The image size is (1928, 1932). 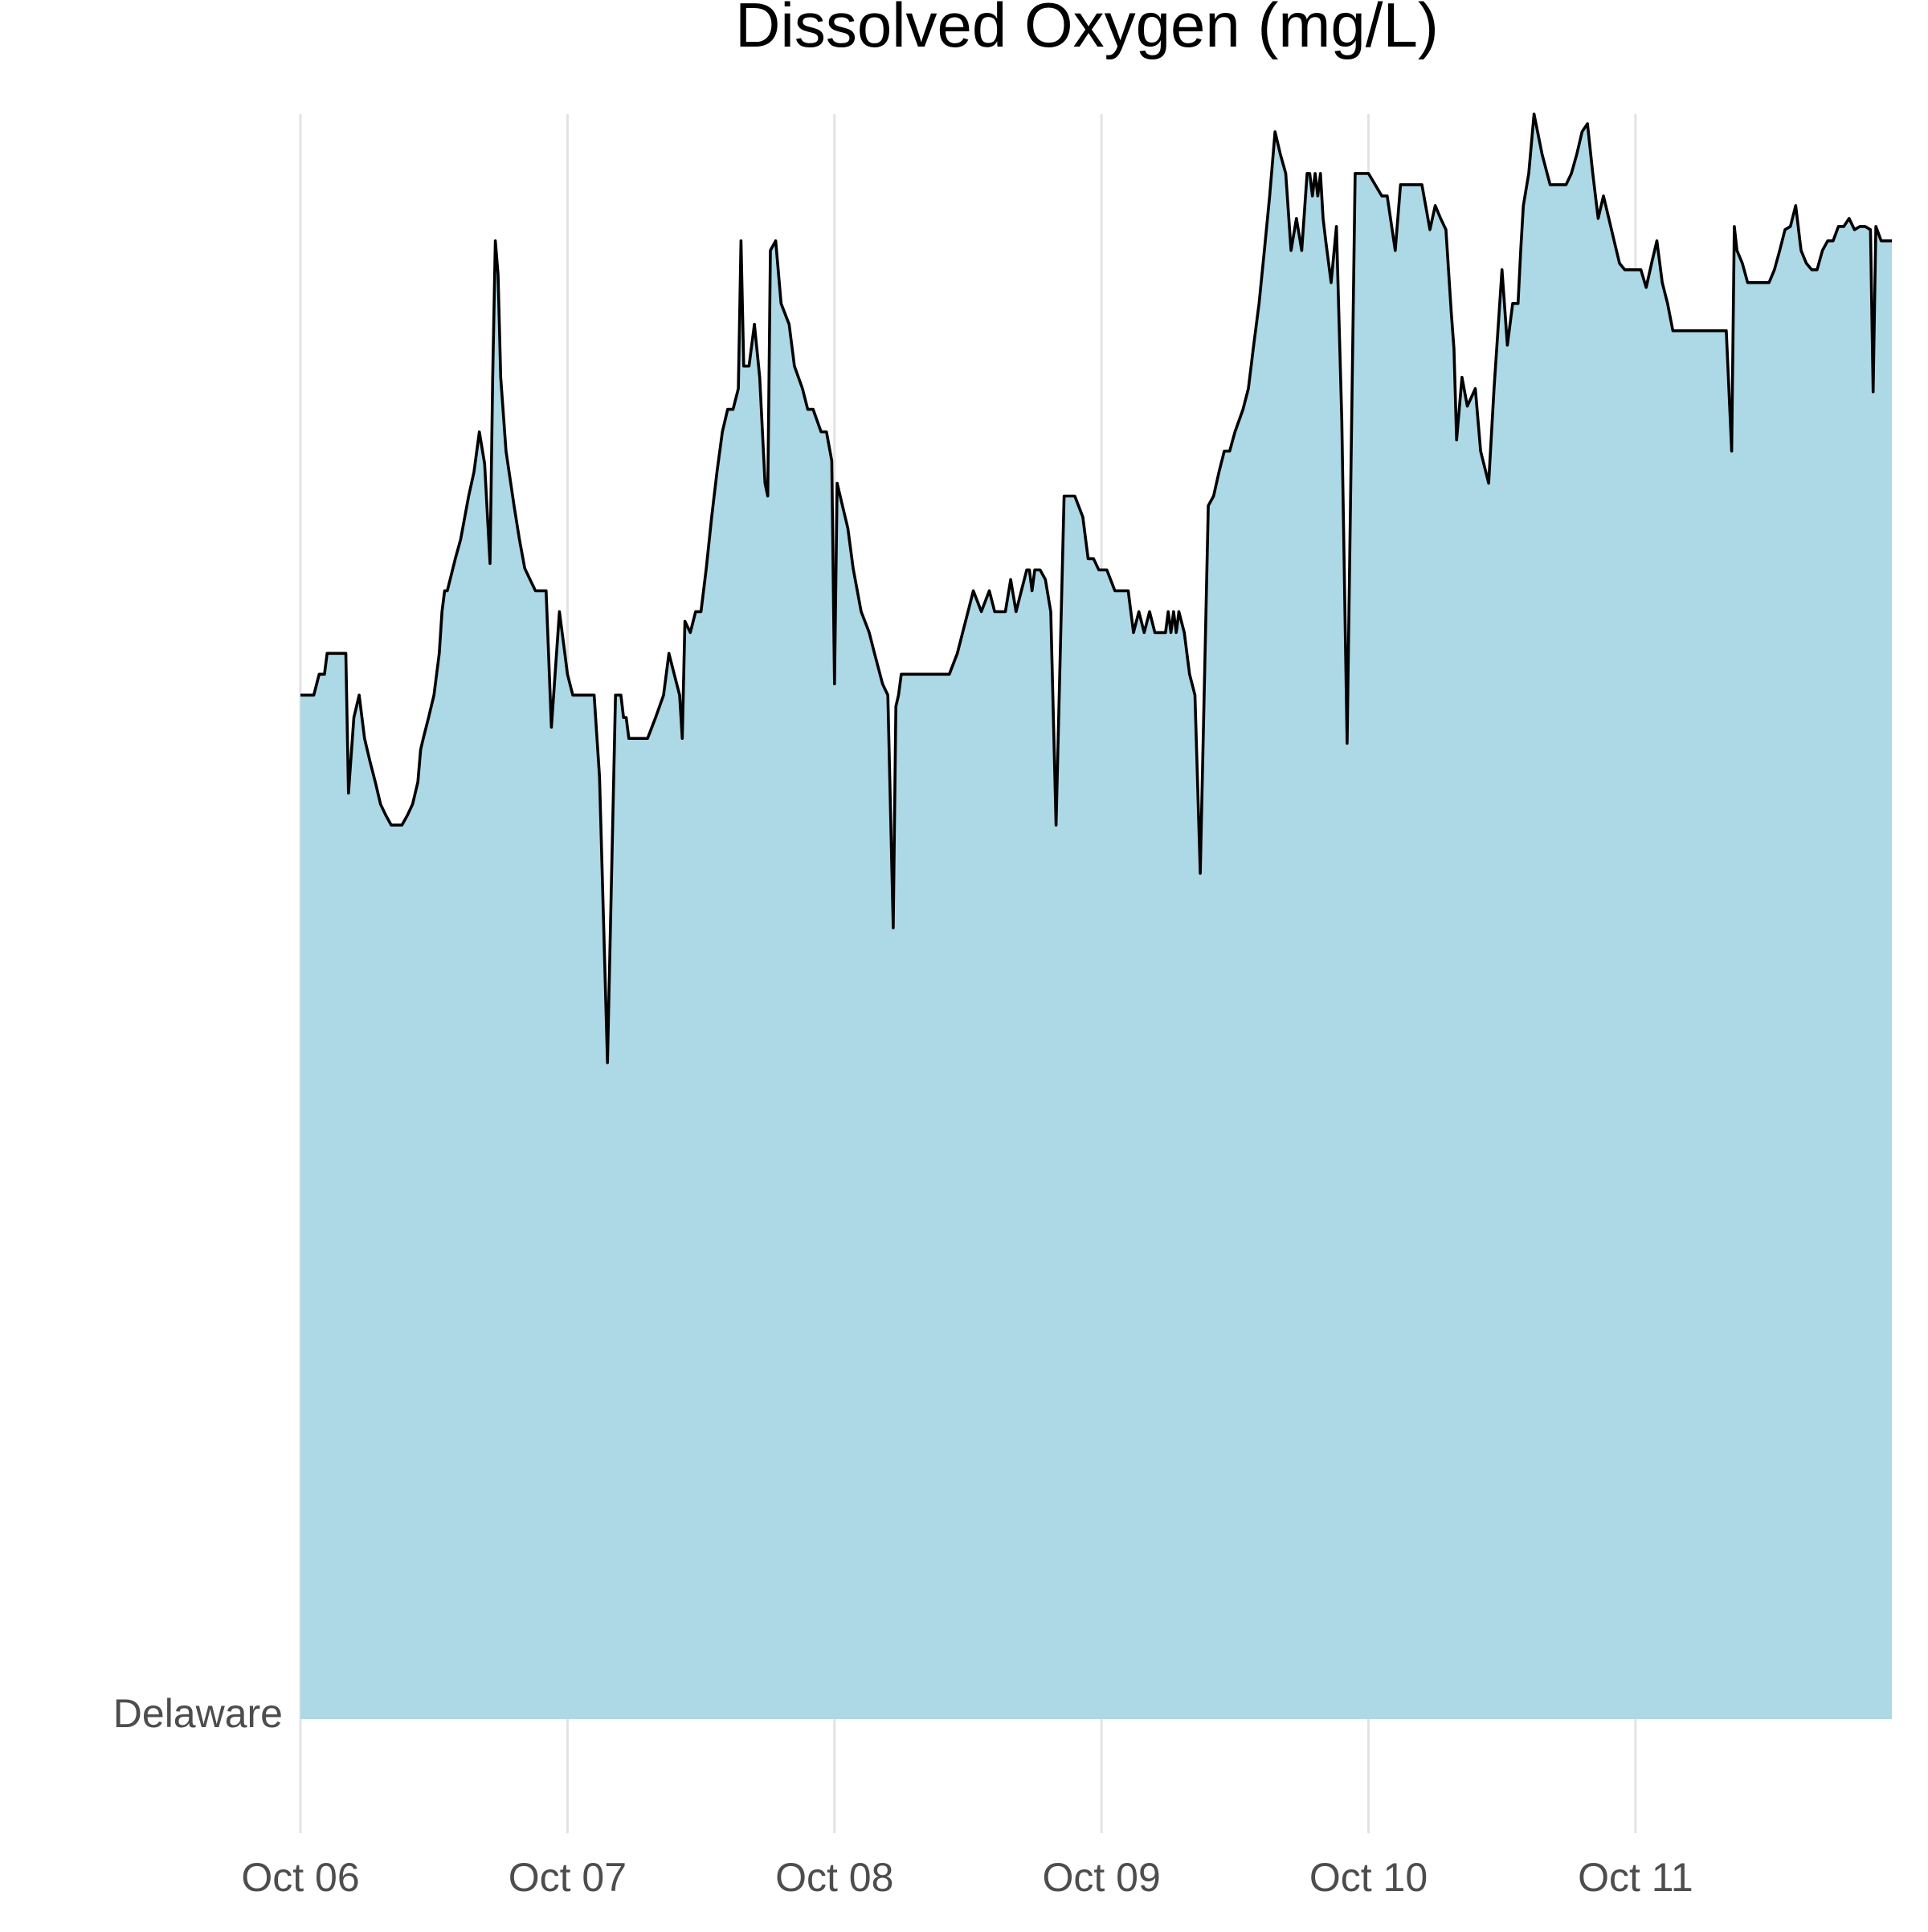 I want to click on y-category-label: Delaware, so click(x=198, y=1713).